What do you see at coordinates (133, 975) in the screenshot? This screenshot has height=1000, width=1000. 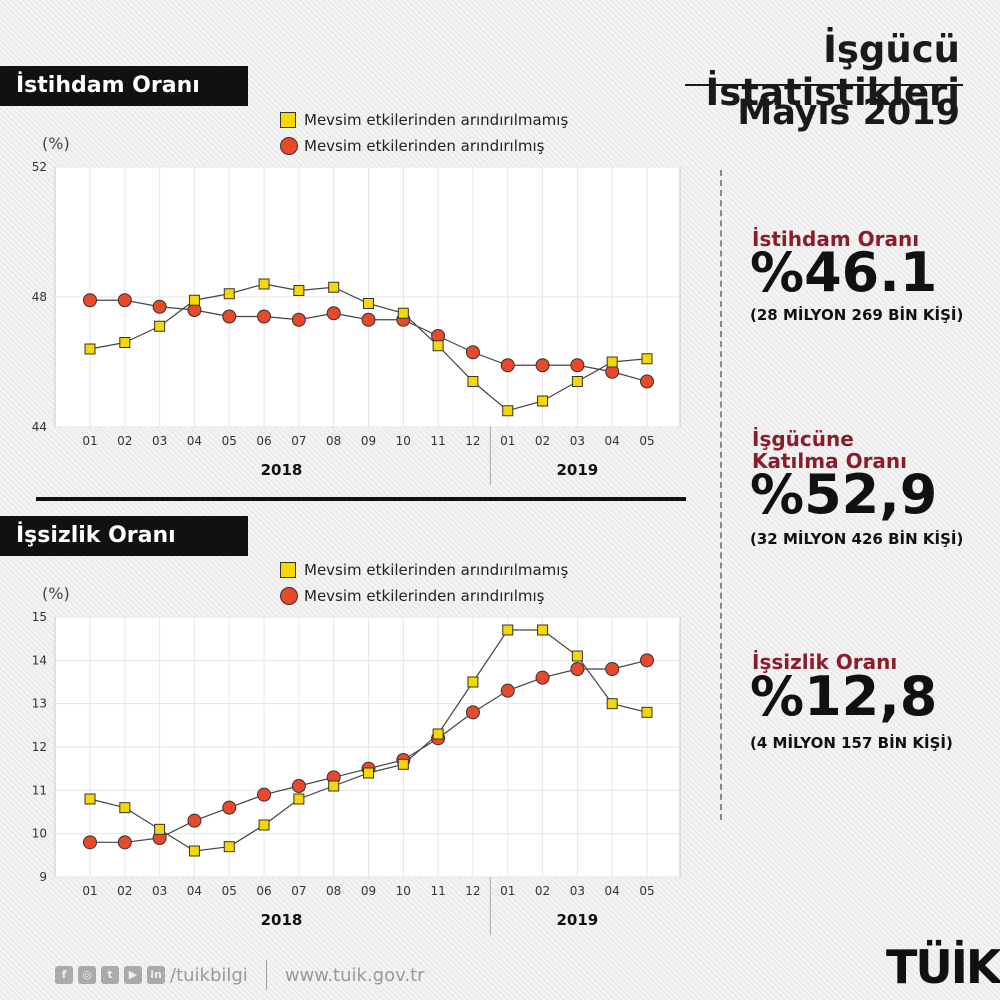 I see `youtube-icon: ▶` at bounding box center [133, 975].